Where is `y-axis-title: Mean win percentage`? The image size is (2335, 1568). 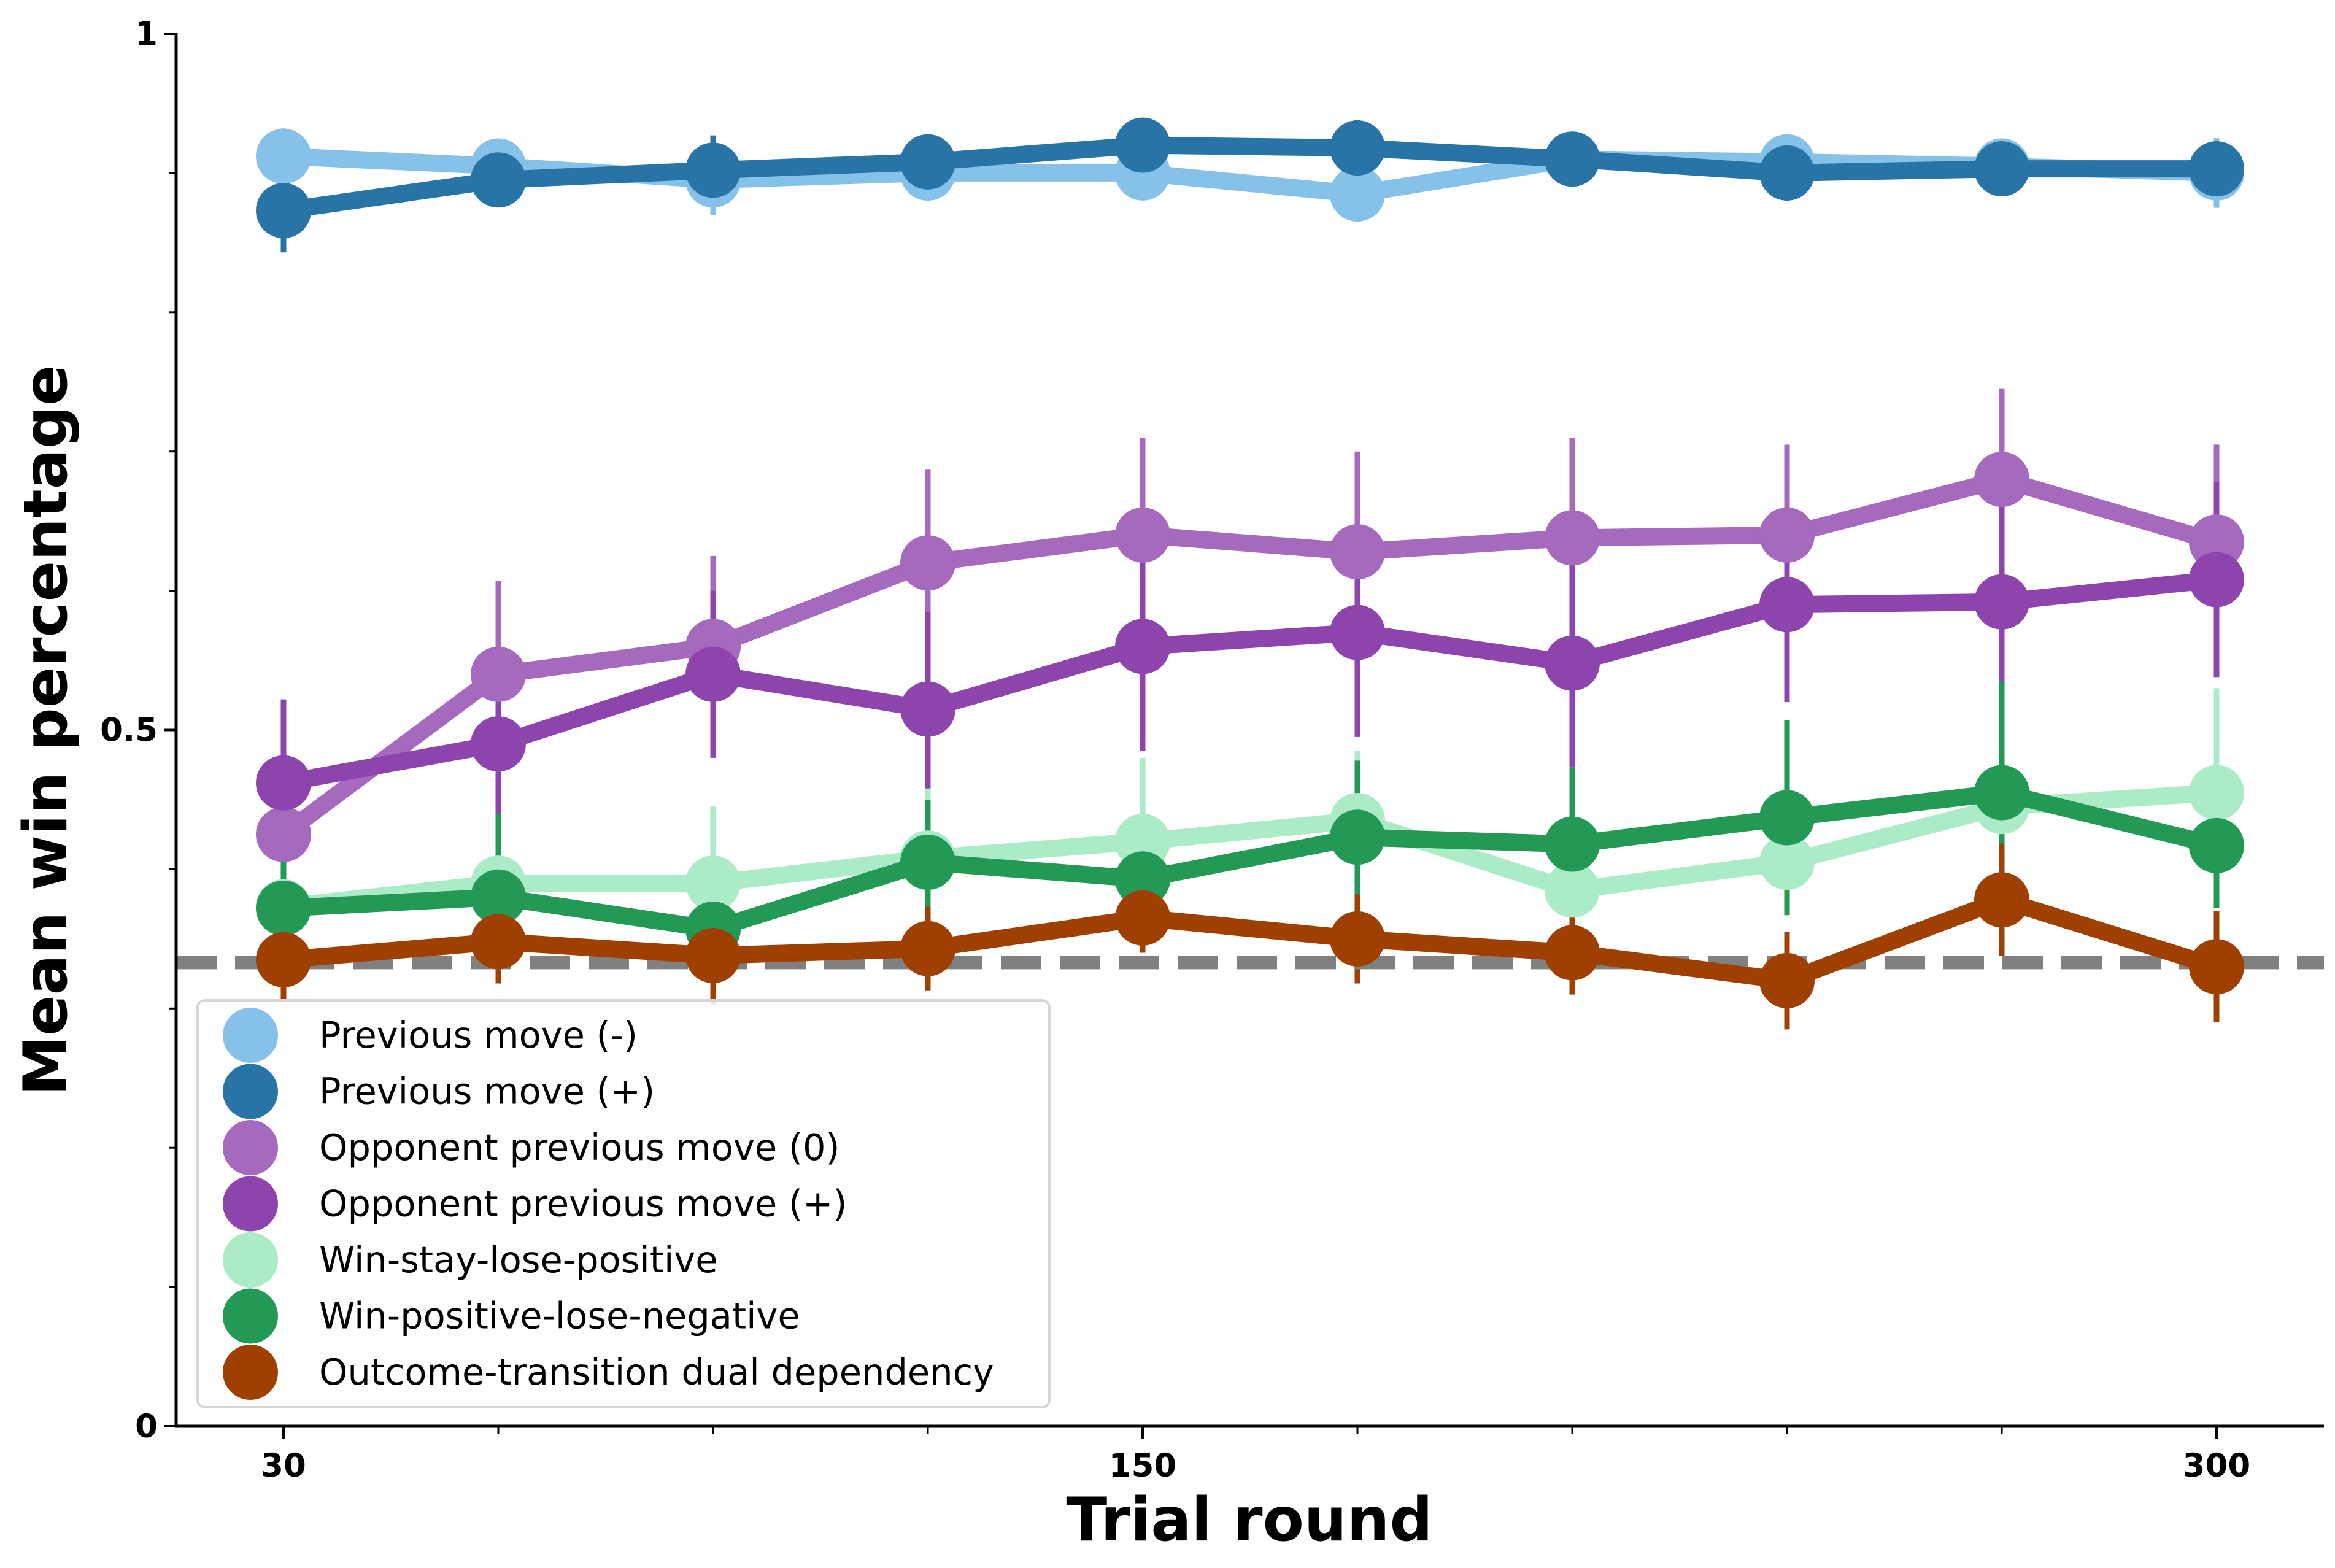 y-axis-title: Mean win percentage is located at coordinates (46, 731).